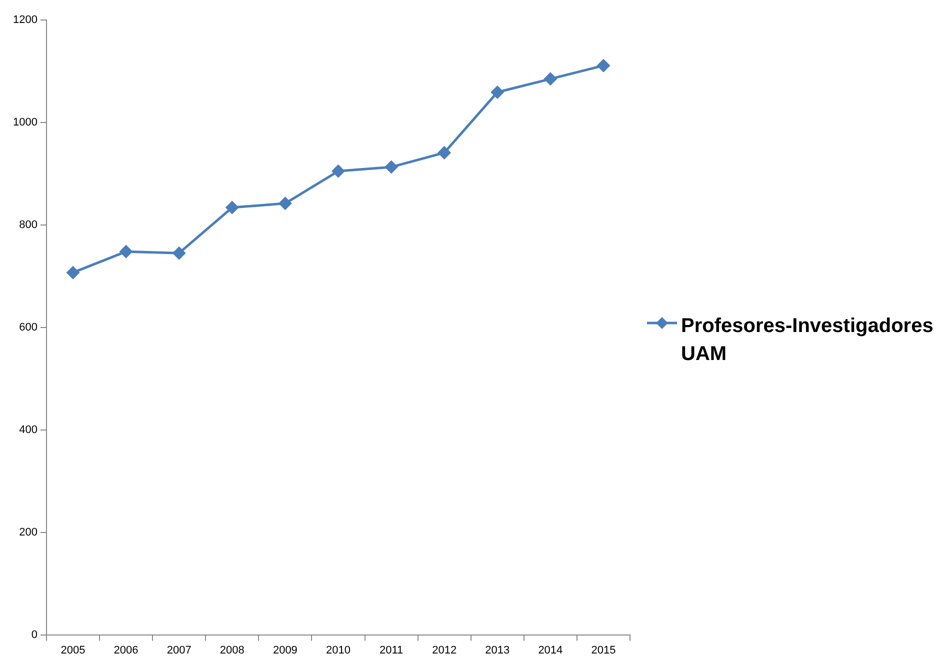 The image size is (952, 660). Describe the element at coordinates (232, 650) in the screenshot. I see `x-tick-label: 2008` at that location.